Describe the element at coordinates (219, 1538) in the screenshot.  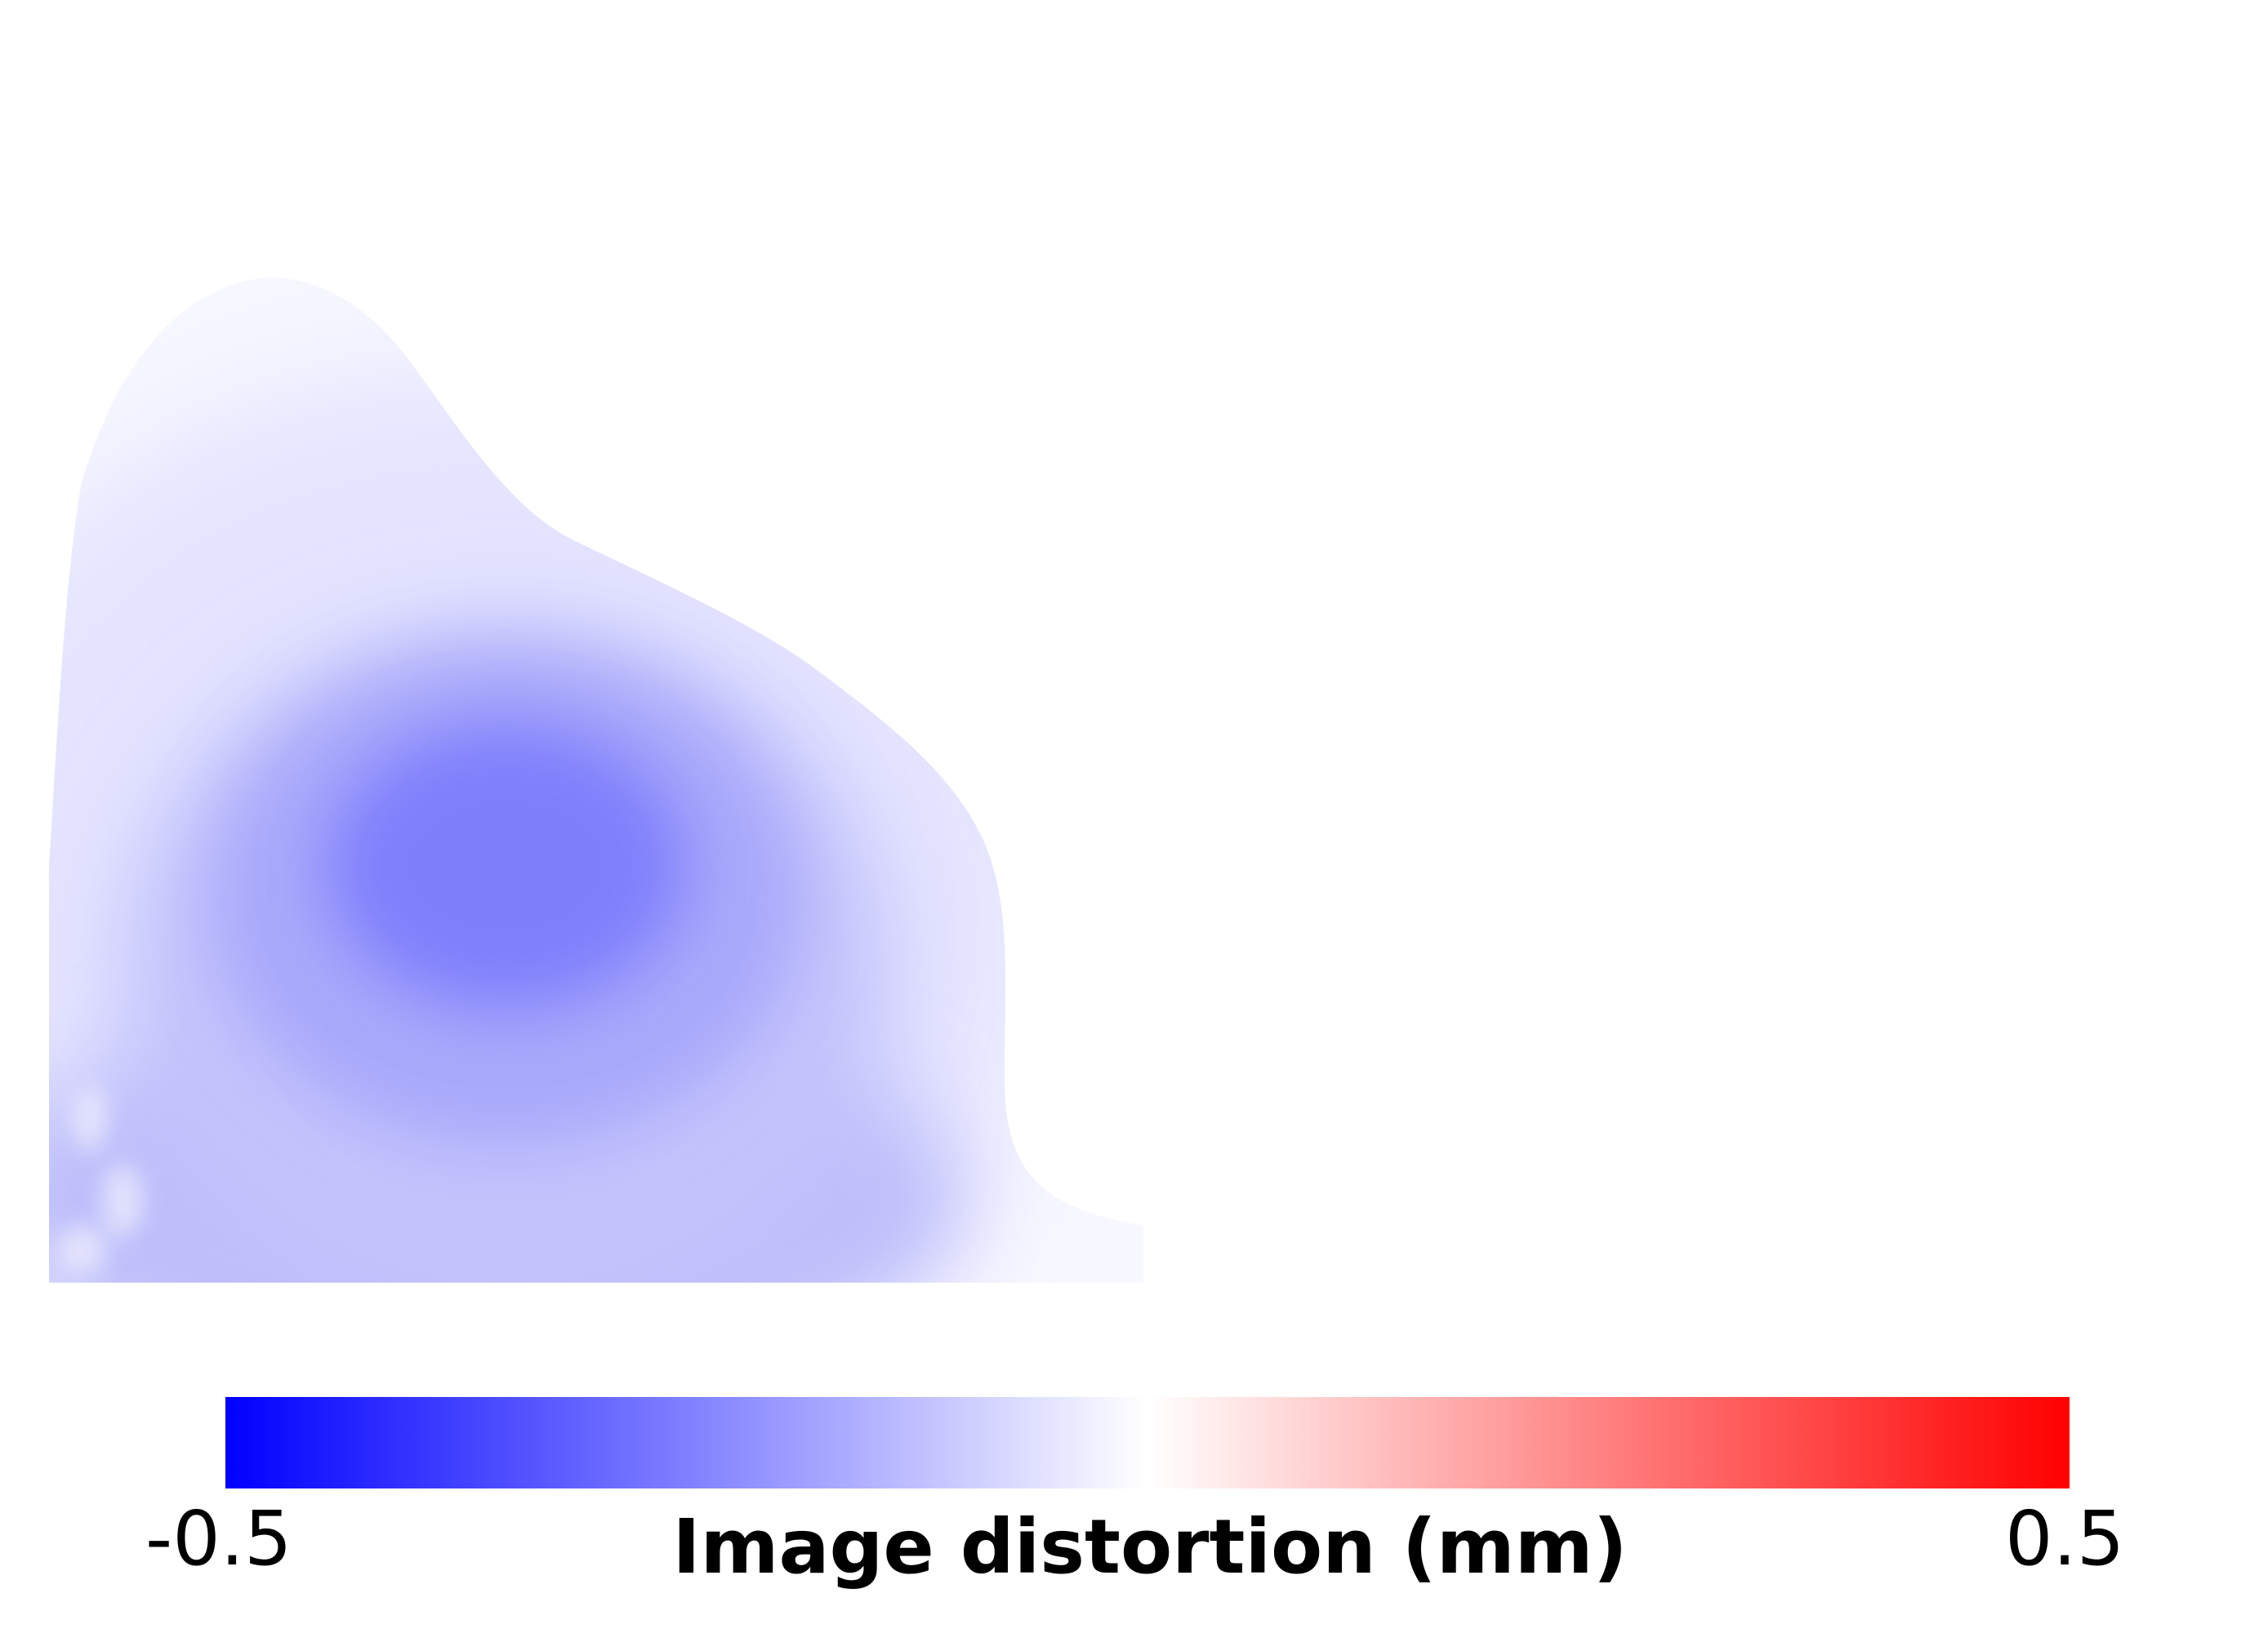
I see `colorbar-min-tick-label: -0.5` at that location.